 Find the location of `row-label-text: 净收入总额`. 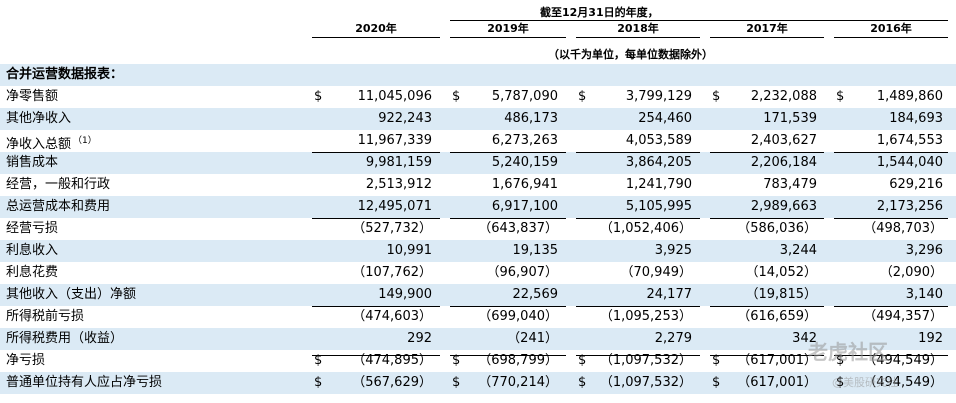

row-label-text: 净收入总额 is located at coordinates (39, 144).